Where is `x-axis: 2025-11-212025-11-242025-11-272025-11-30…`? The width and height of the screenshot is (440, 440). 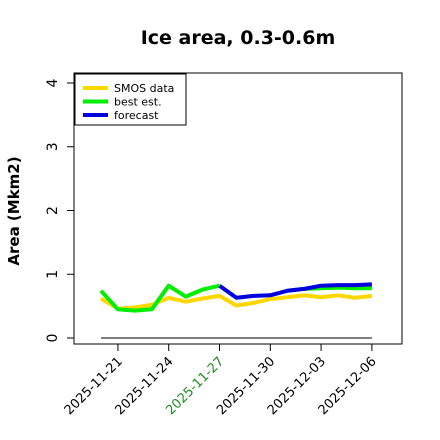 x-axis: 2025-11-212025-11-242025-11-272025-11-30… is located at coordinates (221, 380).